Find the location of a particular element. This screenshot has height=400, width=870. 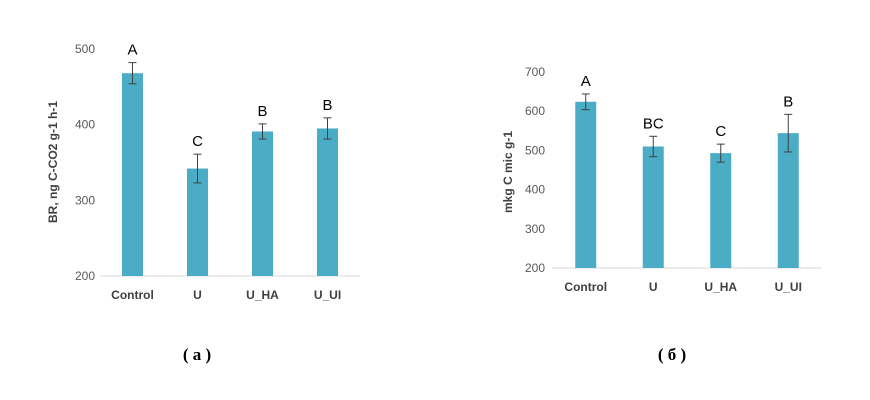

y-tick-label: 600 is located at coordinates (535, 111).